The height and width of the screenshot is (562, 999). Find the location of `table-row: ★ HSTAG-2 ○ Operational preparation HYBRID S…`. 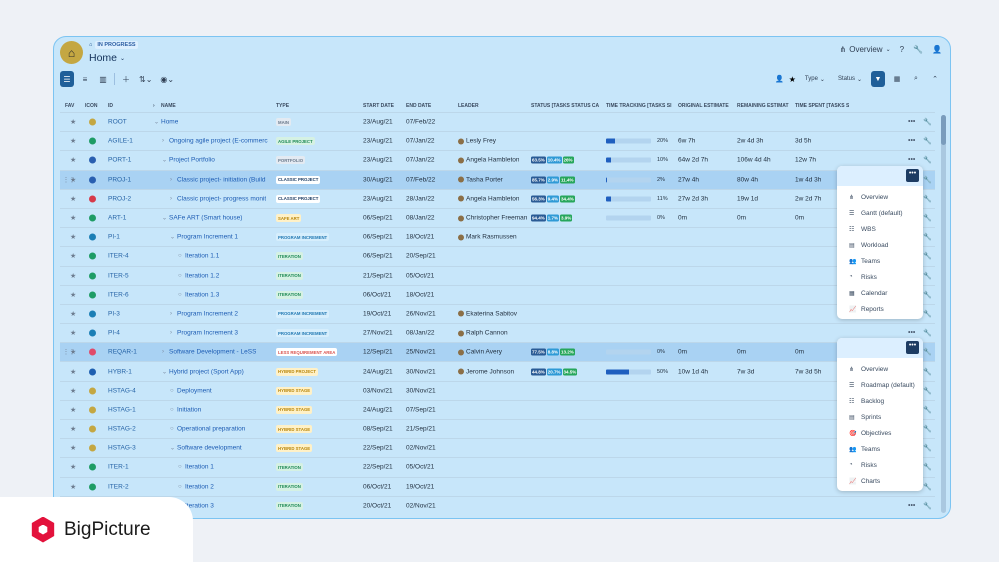

table-row: ★ HSTAG-2 ○ Operational preparation HYBRID S… is located at coordinates (497, 428).